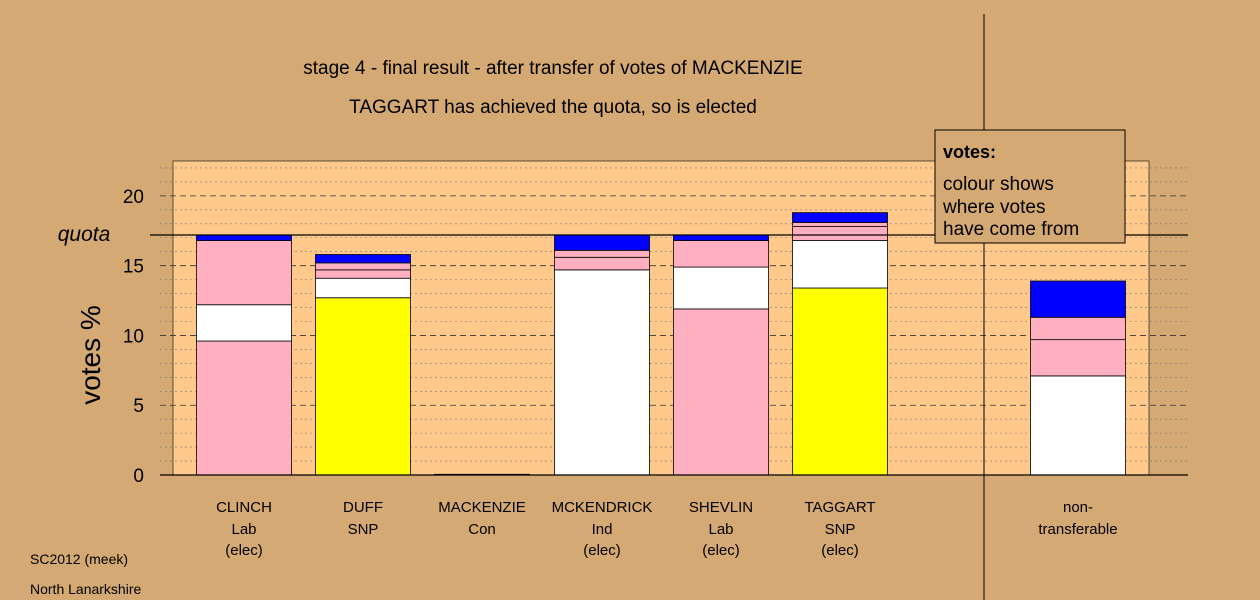 Image resolution: width=1260 pixels, height=600 pixels. I want to click on category-name: non-, so click(1078, 507).